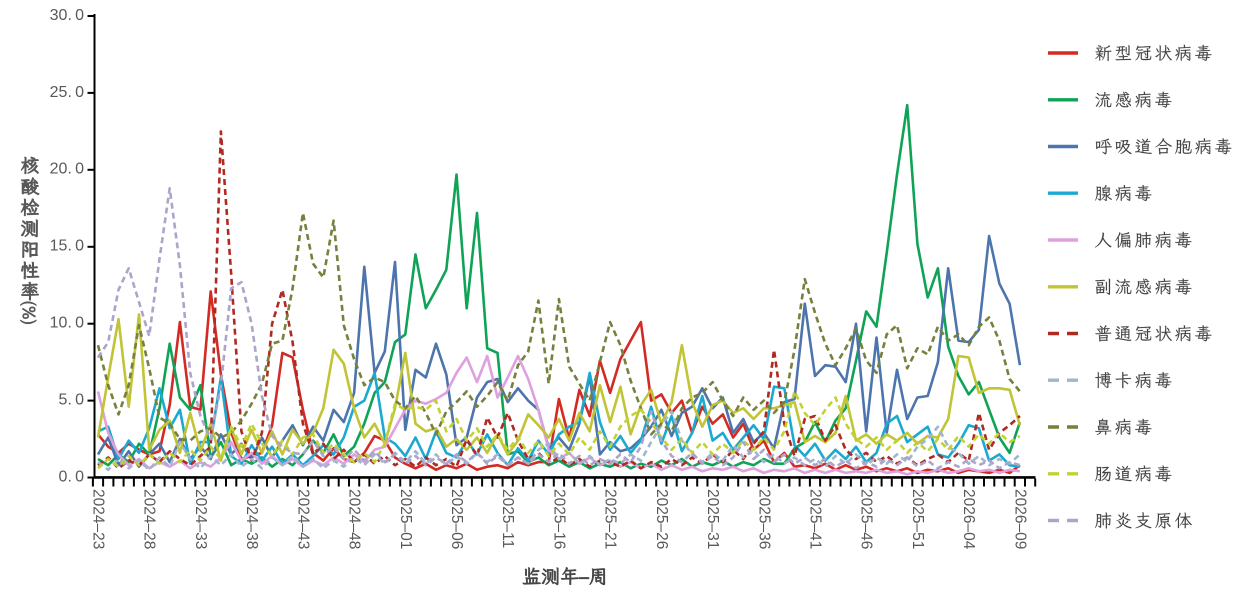 This screenshot has height=610, width=1247. What do you see at coordinates (558, 519) in the screenshot?
I see `svg-text: 2025–16` at bounding box center [558, 519].